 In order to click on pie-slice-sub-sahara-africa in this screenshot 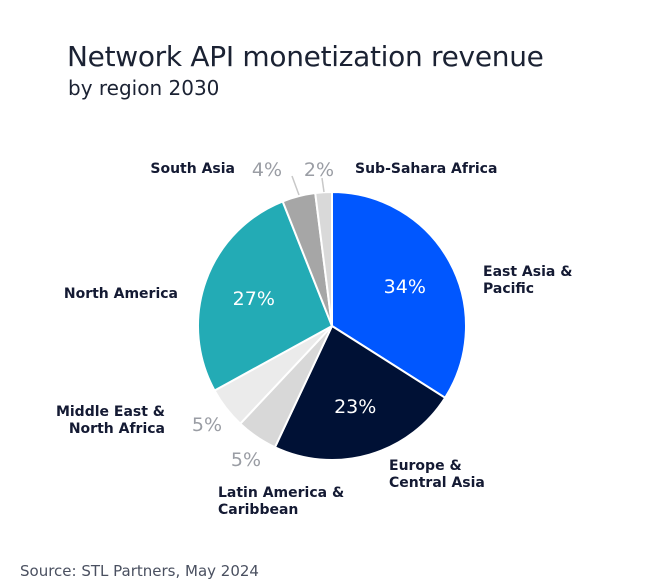, I will do `click(323, 258)`.